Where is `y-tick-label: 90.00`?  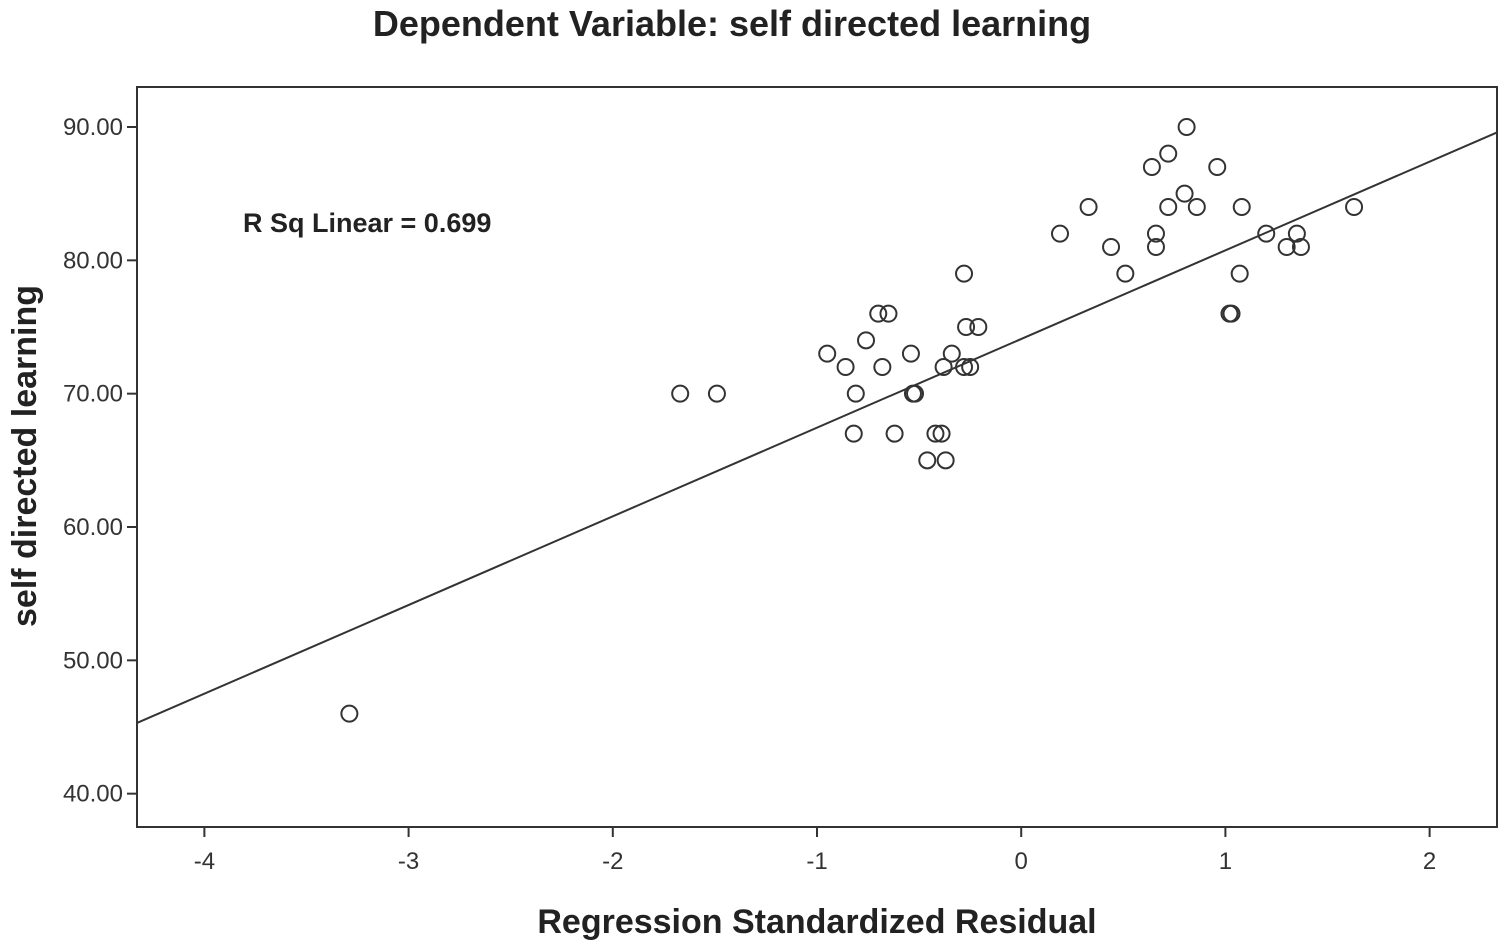
y-tick-label: 90.00 is located at coordinates (93, 127).